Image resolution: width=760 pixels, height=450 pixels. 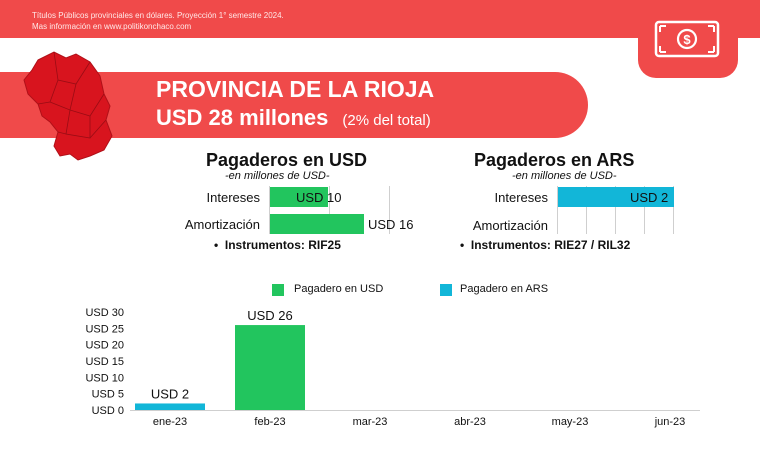 What do you see at coordinates (554, 160) in the screenshot?
I see `ars-panel-title: Pagaderos en ARS` at bounding box center [554, 160].